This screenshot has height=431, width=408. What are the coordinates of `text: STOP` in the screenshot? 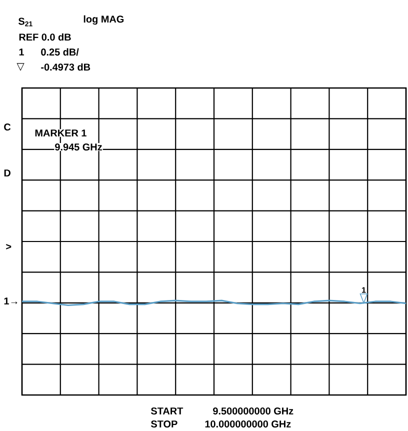 It's located at (164, 424).